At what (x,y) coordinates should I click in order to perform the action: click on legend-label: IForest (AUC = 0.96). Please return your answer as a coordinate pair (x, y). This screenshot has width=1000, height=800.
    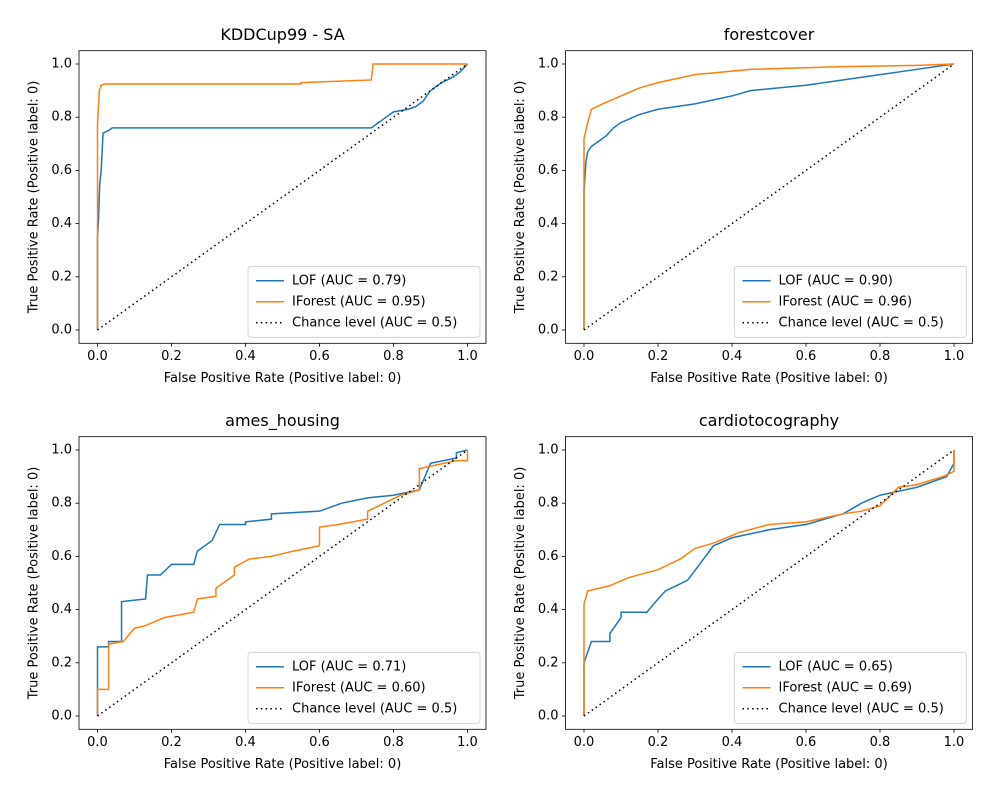
    Looking at the image, I should click on (846, 301).